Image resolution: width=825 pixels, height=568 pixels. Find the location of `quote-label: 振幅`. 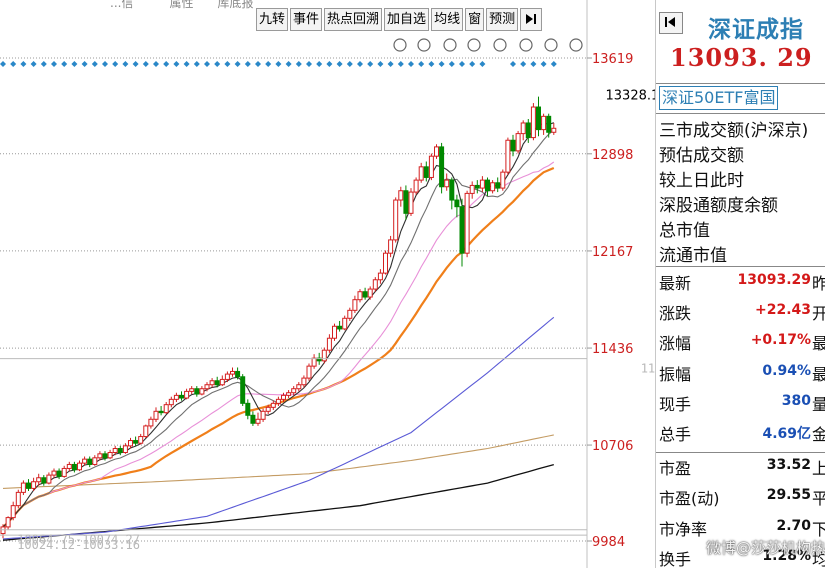

quote-label: 振幅 is located at coordinates (675, 374).